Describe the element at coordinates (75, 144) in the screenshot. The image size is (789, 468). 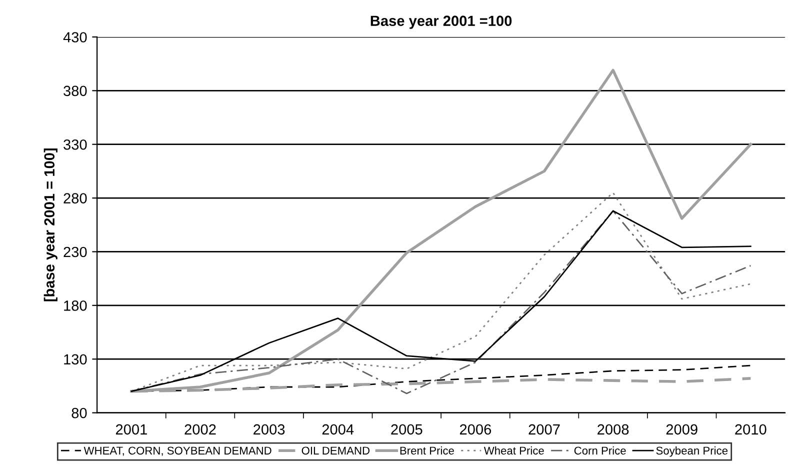
I see `y-tick-label: 330` at that location.